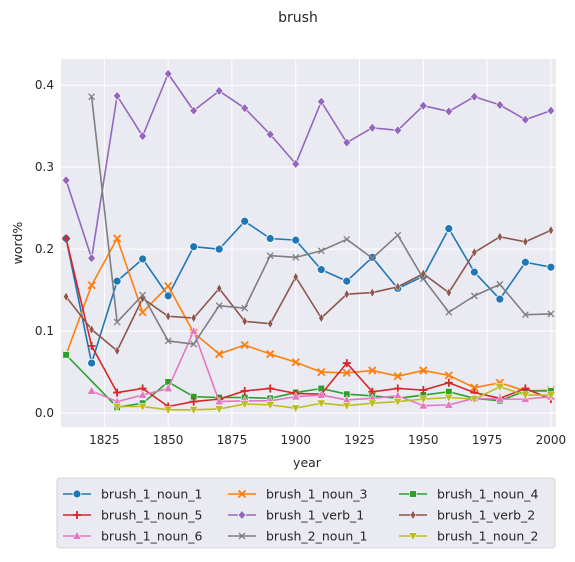 This screenshot has height=562, width=575. I want to click on legend-label: brush_1_noun_1, so click(152, 494).